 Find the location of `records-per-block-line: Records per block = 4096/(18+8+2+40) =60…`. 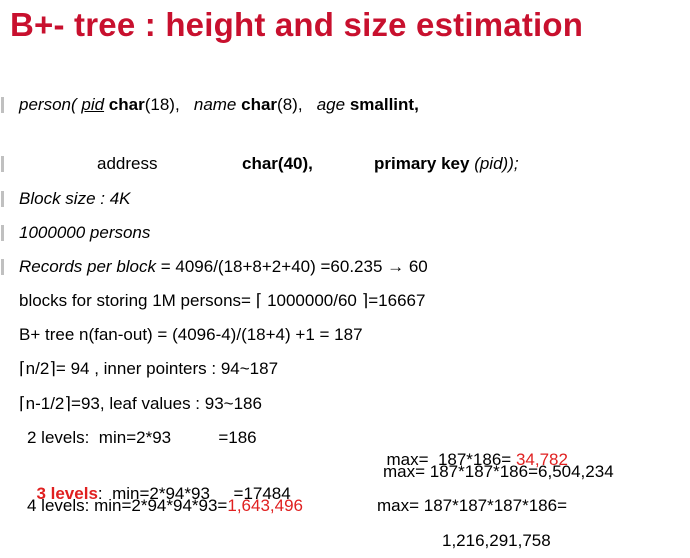

records-per-block-line: Records per block = 4096/(18+8+2+40) =60… is located at coordinates (223, 266).